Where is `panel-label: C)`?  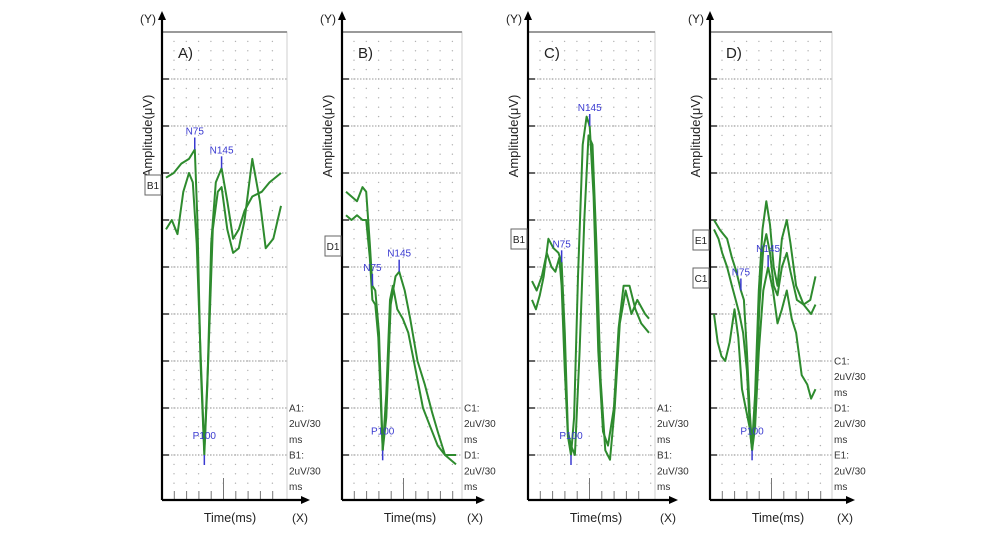 panel-label: C) is located at coordinates (552, 53).